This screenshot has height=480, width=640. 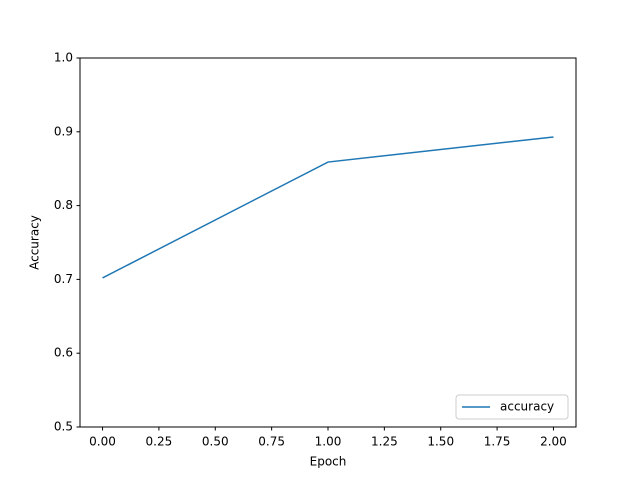 I want to click on y-tick-label: 0.8, so click(x=63, y=205).